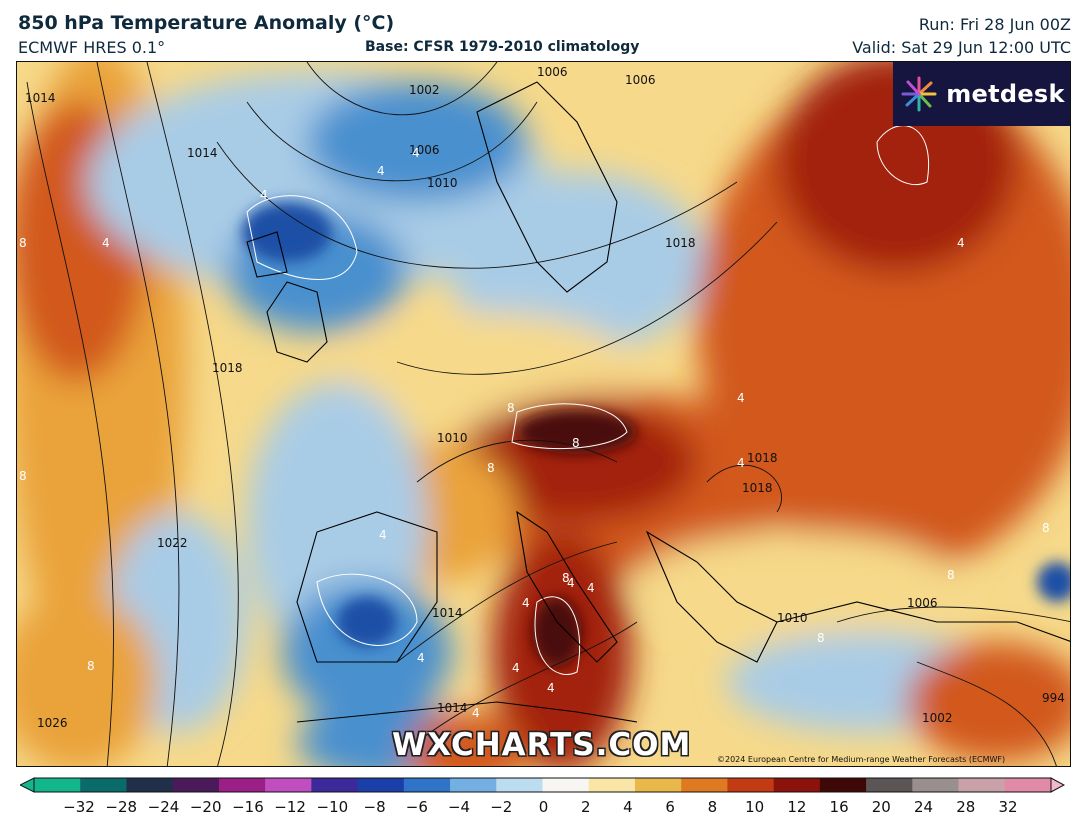 This screenshot has width=1088, height=833. What do you see at coordinates (459, 807) in the screenshot?
I see `colorbar-tick-label: −4` at bounding box center [459, 807].